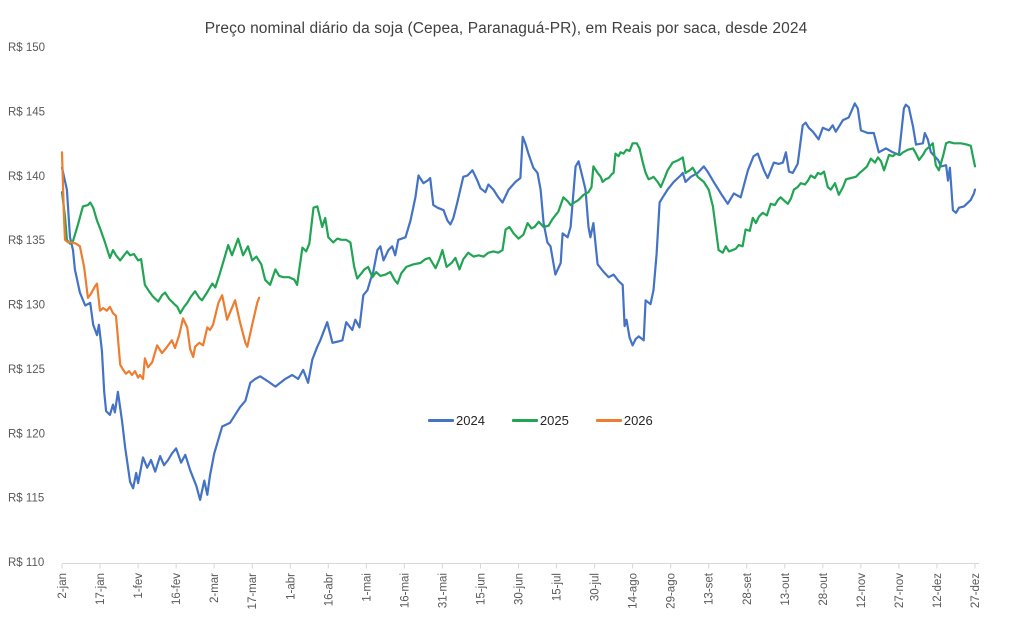 Image resolution: width=1012 pixels, height=629 pixels. What do you see at coordinates (443, 590) in the screenshot?
I see `x-axis-label: 31-mai` at bounding box center [443, 590].